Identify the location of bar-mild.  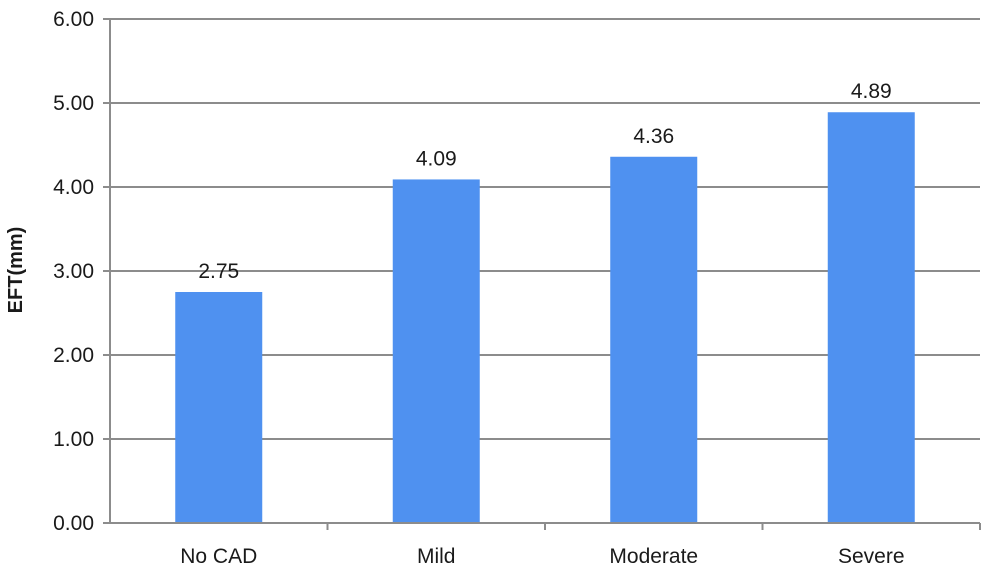
(436, 351).